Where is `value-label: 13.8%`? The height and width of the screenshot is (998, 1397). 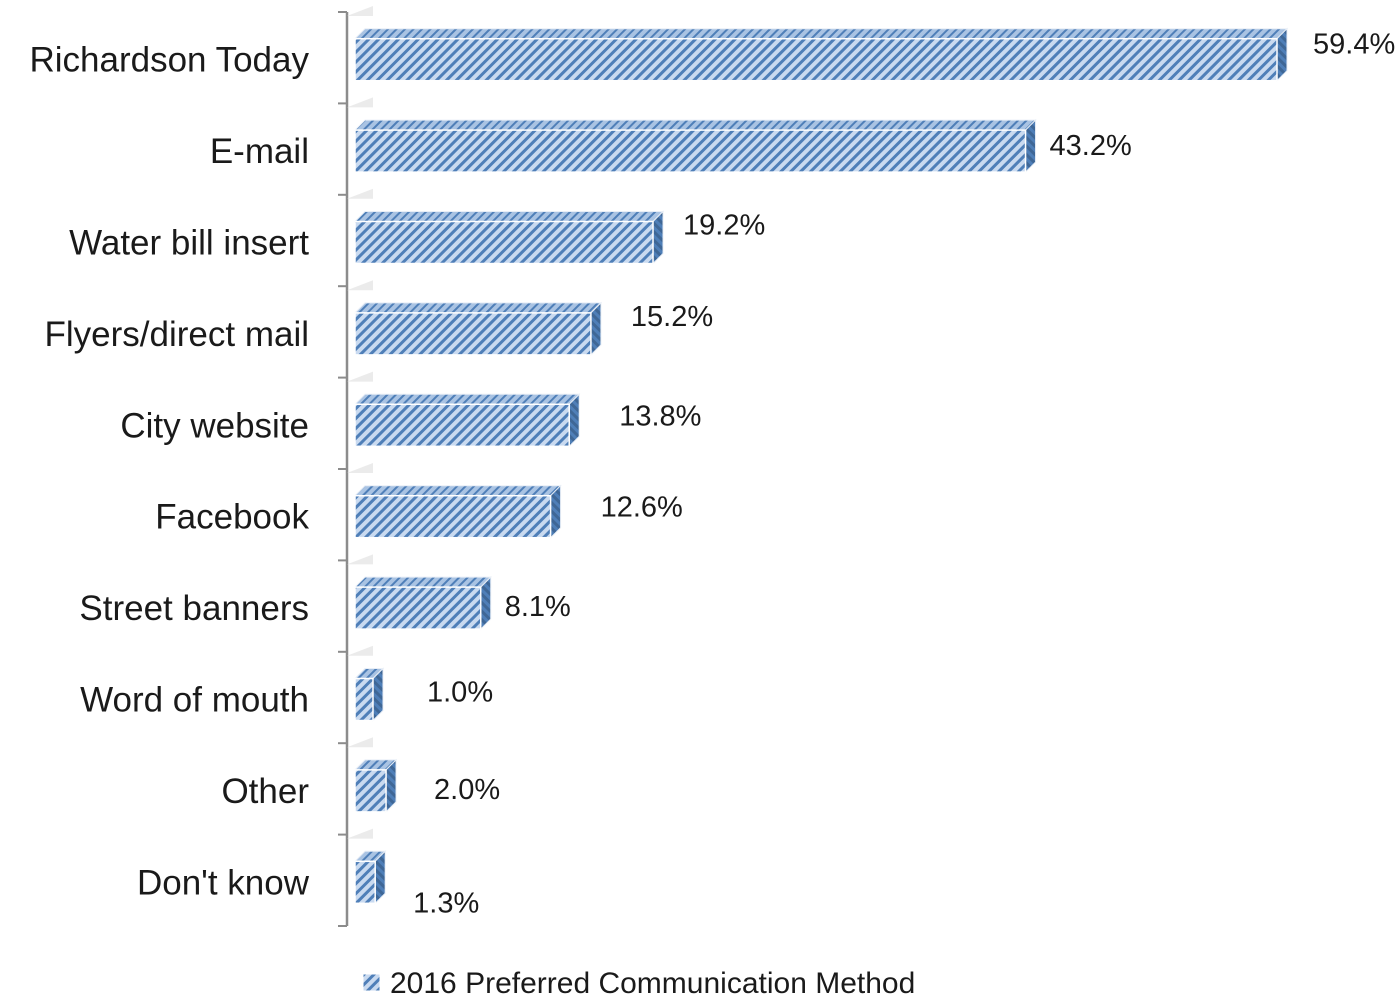 value-label: 13.8% is located at coordinates (660, 416).